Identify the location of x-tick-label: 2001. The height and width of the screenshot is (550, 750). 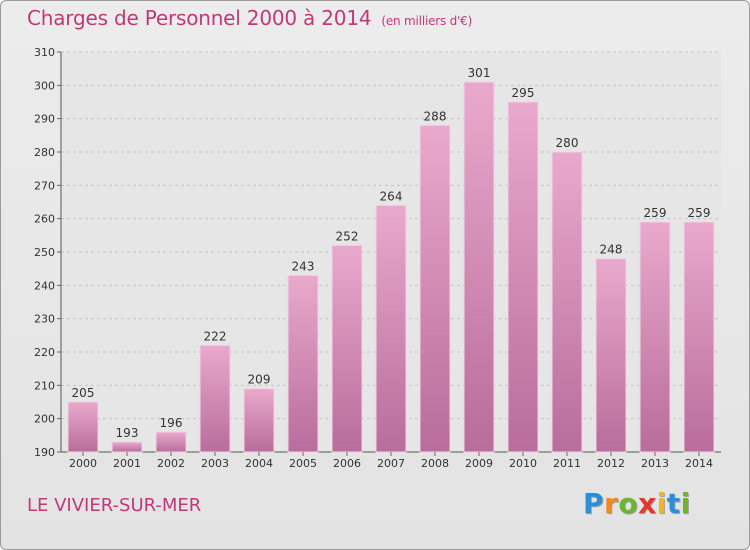
(127, 463).